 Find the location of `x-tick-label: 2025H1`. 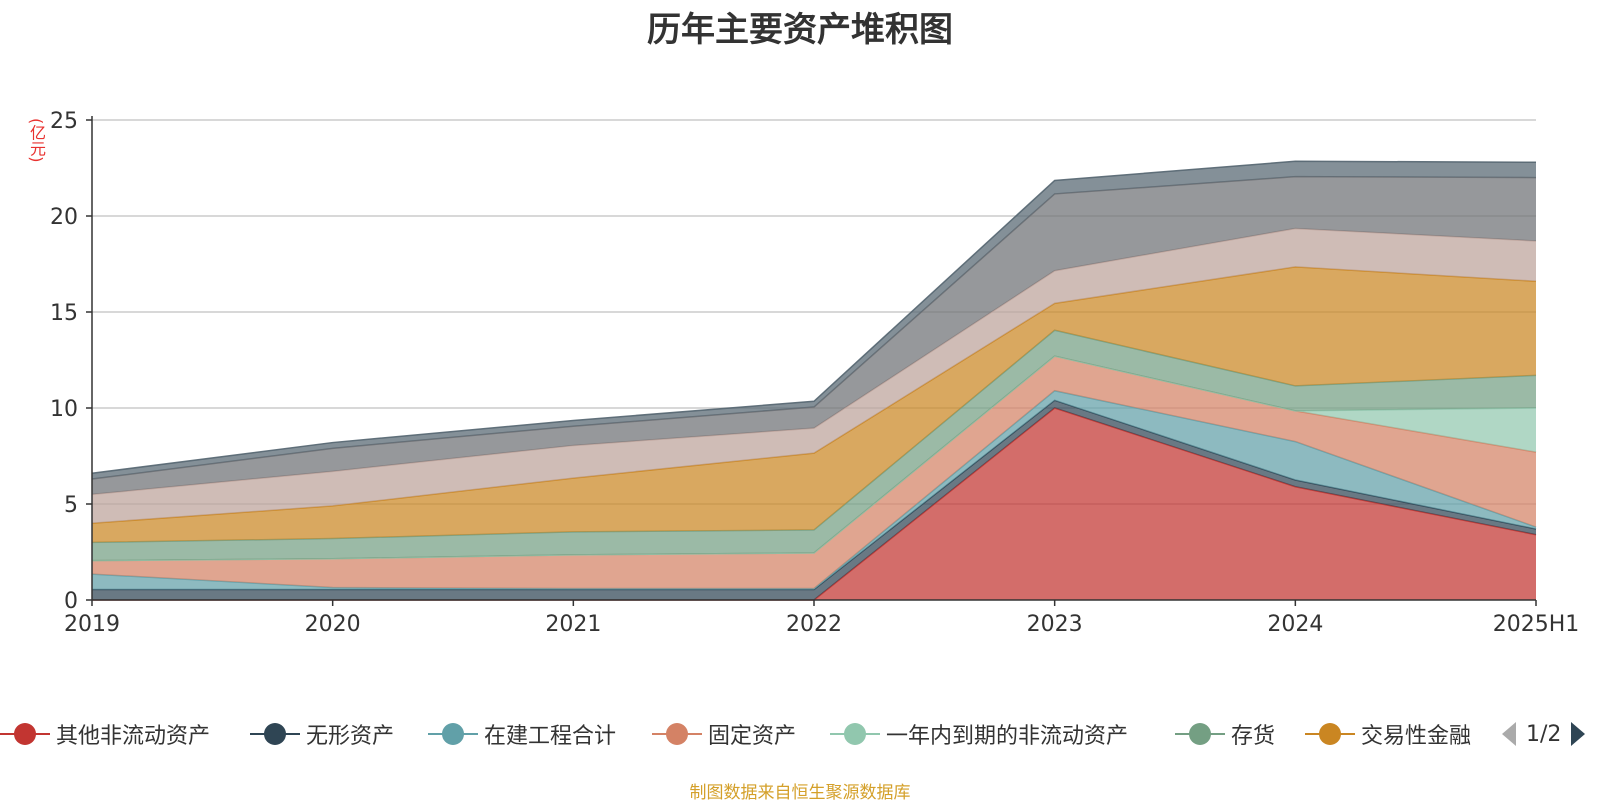

x-tick-label: 2025H1 is located at coordinates (1536, 624).